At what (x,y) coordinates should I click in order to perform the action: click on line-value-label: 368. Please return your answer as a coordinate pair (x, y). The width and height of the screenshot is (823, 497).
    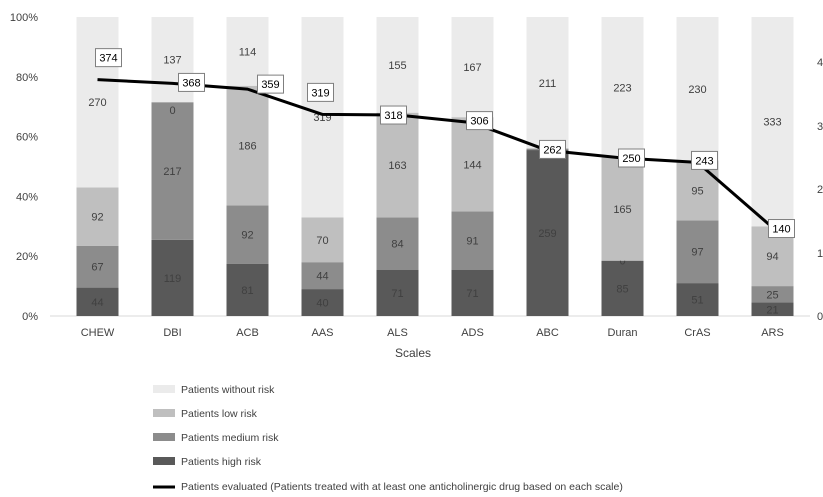
    Looking at the image, I should click on (191, 83).